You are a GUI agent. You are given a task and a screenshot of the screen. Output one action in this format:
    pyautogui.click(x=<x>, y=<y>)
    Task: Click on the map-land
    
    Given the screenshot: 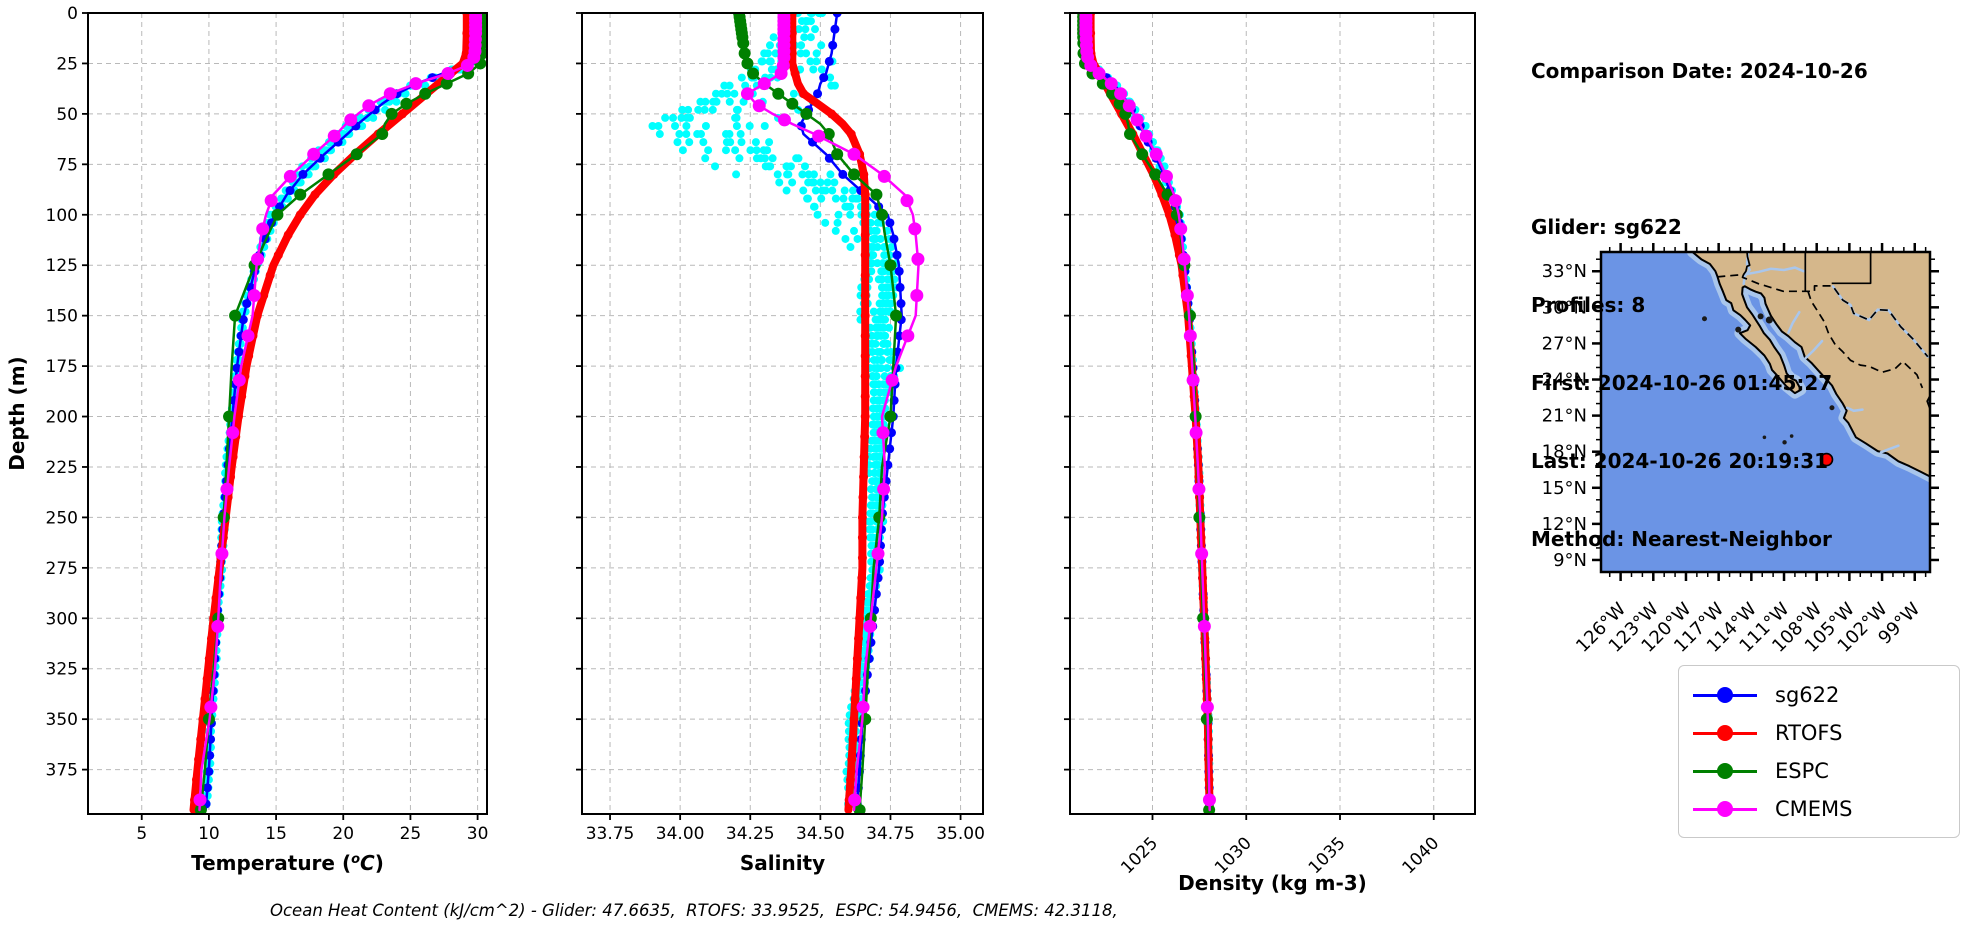 What is the action you would take?
    pyautogui.click(x=1810, y=365)
    